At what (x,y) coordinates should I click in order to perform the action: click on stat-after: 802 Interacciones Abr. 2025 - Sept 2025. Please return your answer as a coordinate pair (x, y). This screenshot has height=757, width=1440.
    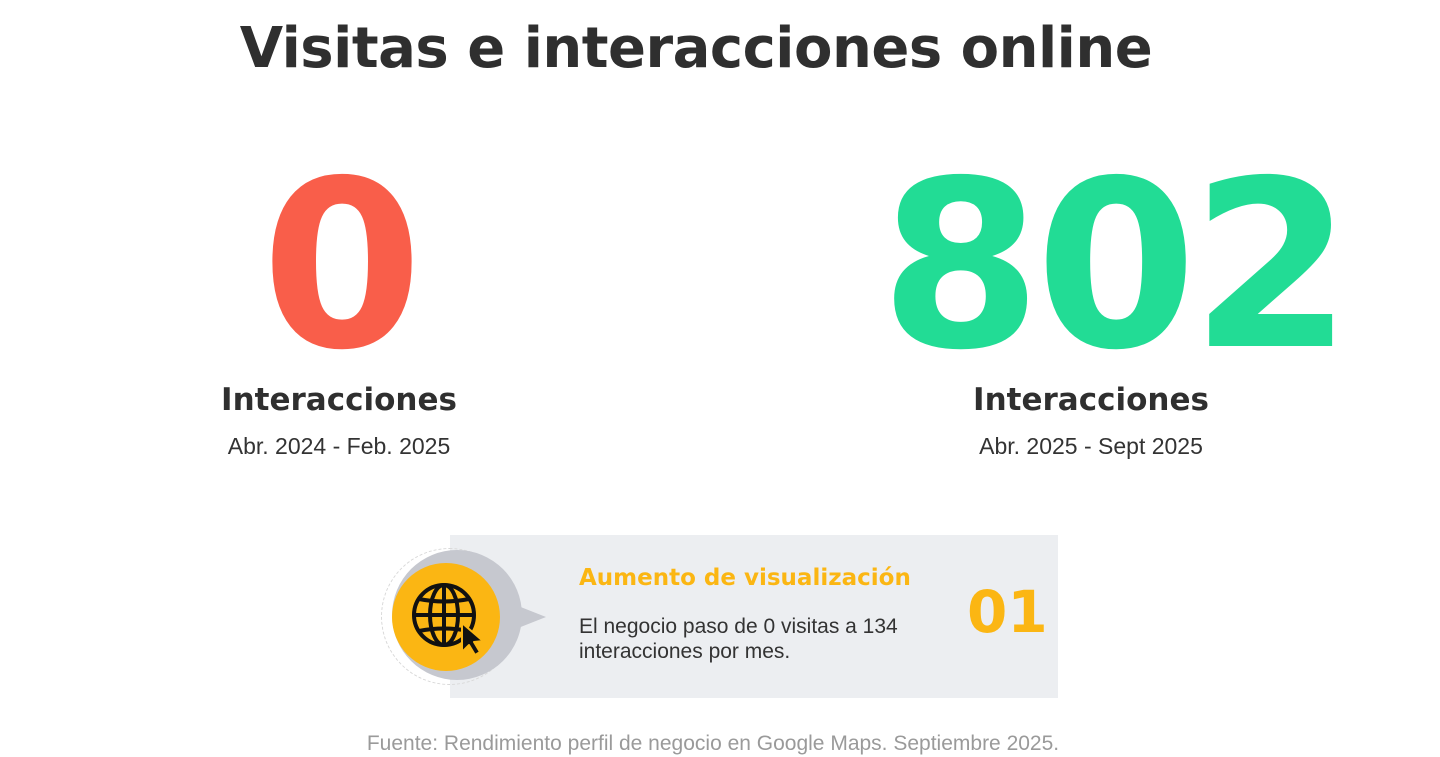
    Looking at the image, I should click on (1116, 295).